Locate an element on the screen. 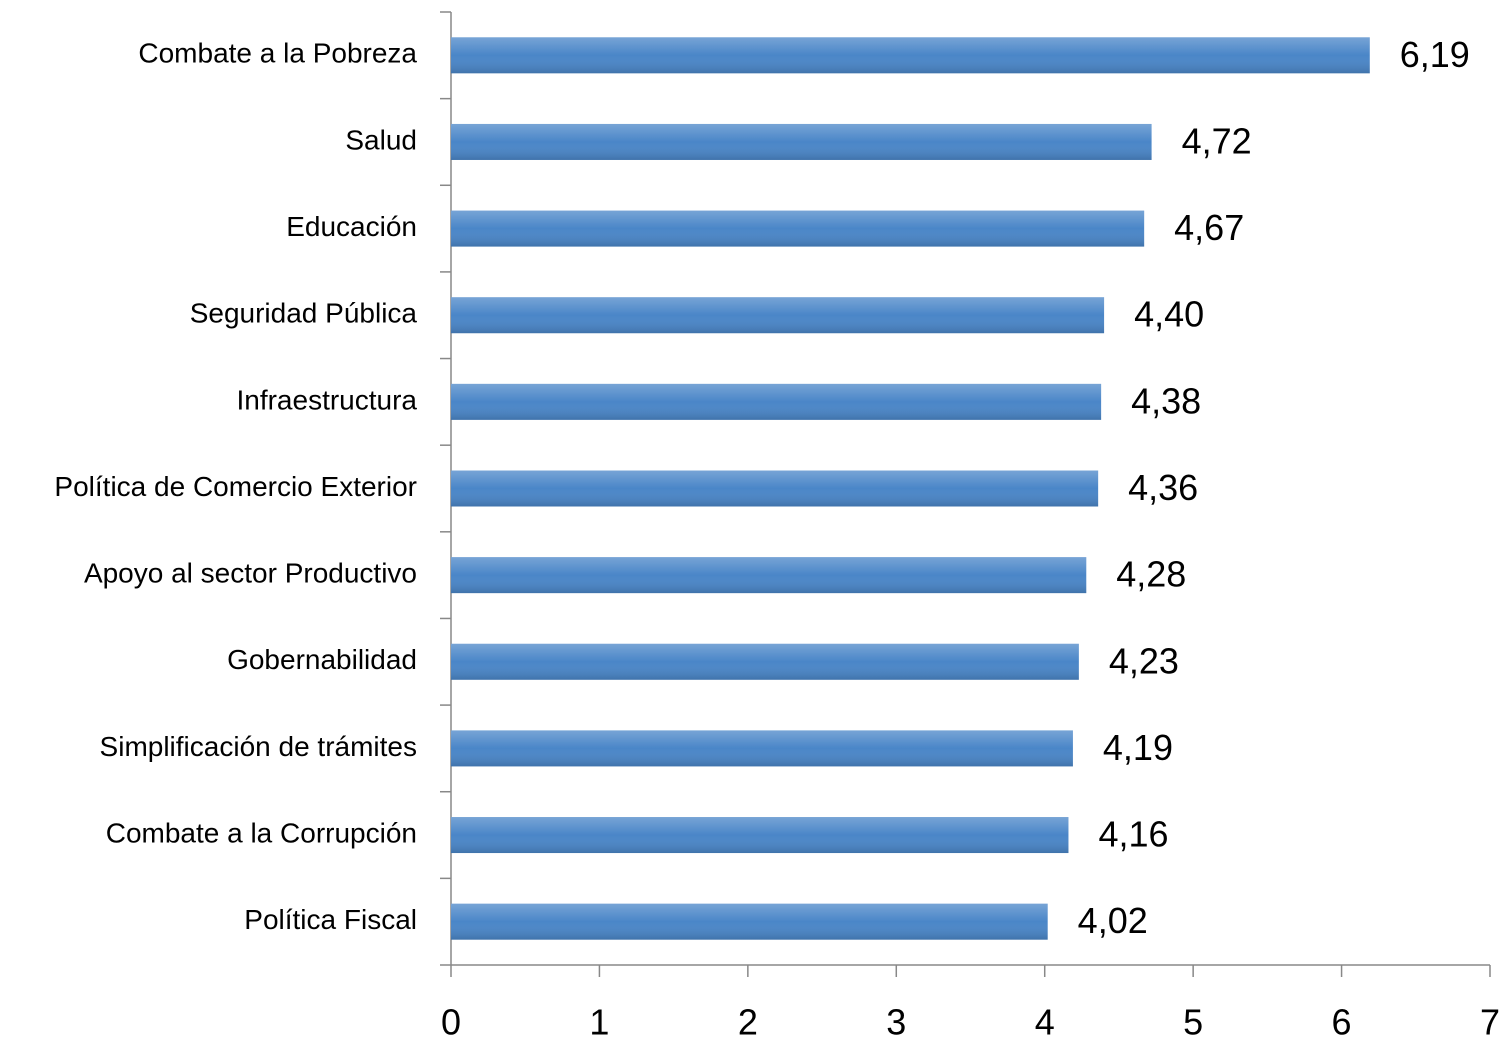 This screenshot has width=1509, height=1041. value-label: 4,38 is located at coordinates (1166, 400).